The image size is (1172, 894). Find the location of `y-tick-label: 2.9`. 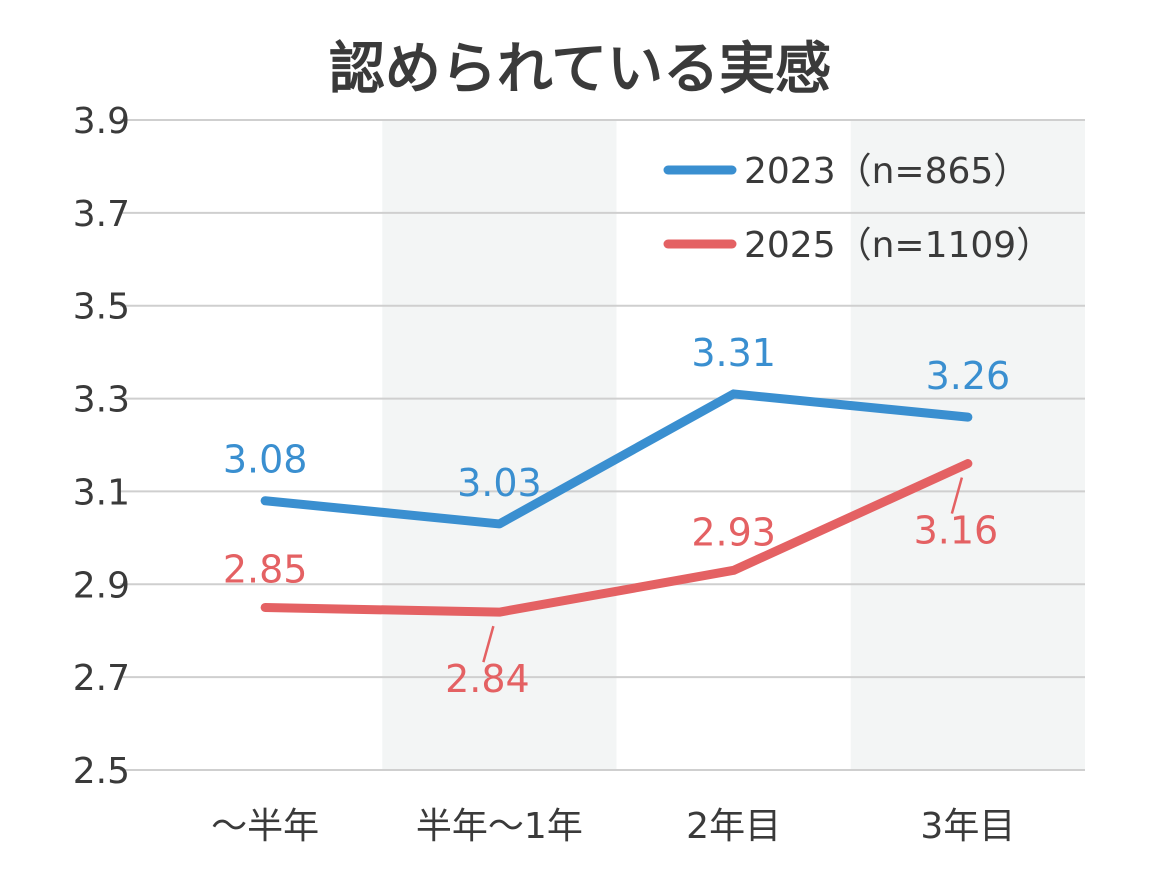

y-tick-label: 2.9 is located at coordinates (101, 585).